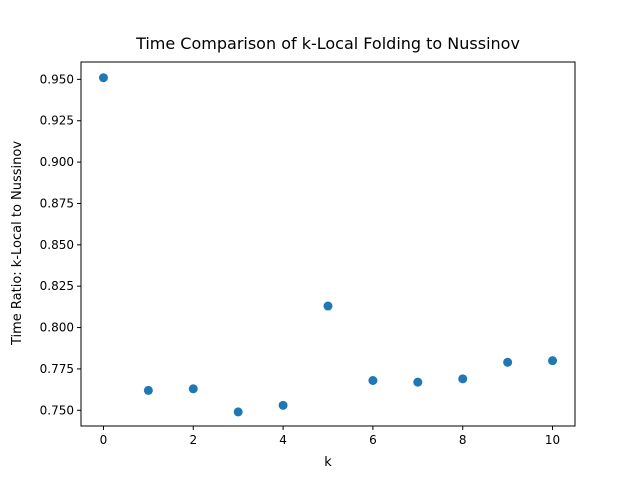  I want to click on y-axis-label: Time Ratio: k-Local to Nussinov, so click(17, 243).